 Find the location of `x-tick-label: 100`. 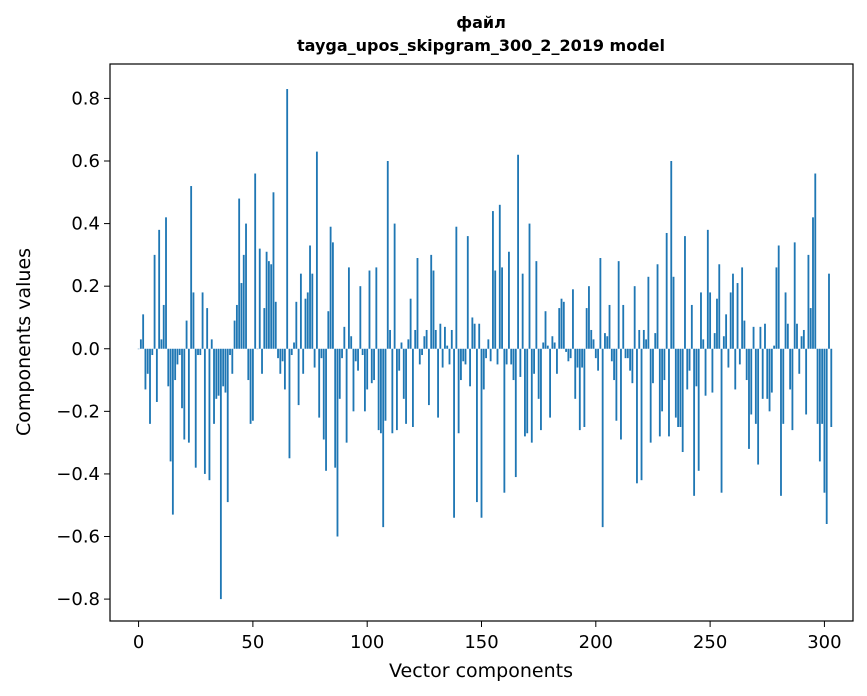

x-tick-label: 100 is located at coordinates (367, 642).